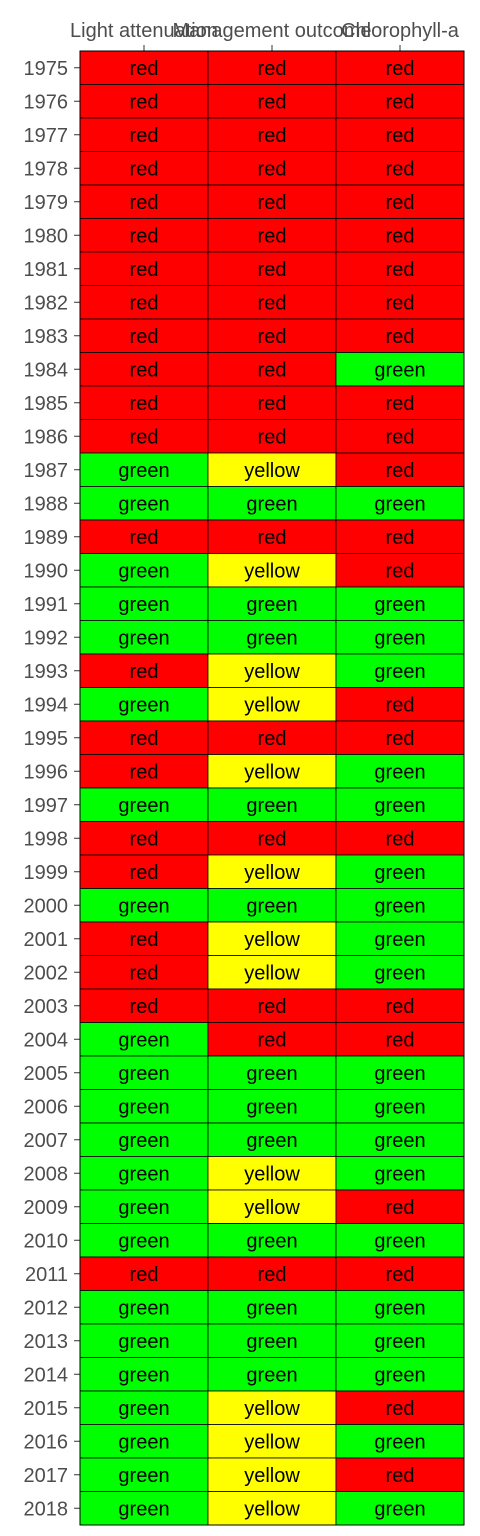 Image resolution: width=480 pixels, height=1536 pixels. Describe the element at coordinates (46, 1141) in the screenshot. I see `year-label: 2007` at that location.